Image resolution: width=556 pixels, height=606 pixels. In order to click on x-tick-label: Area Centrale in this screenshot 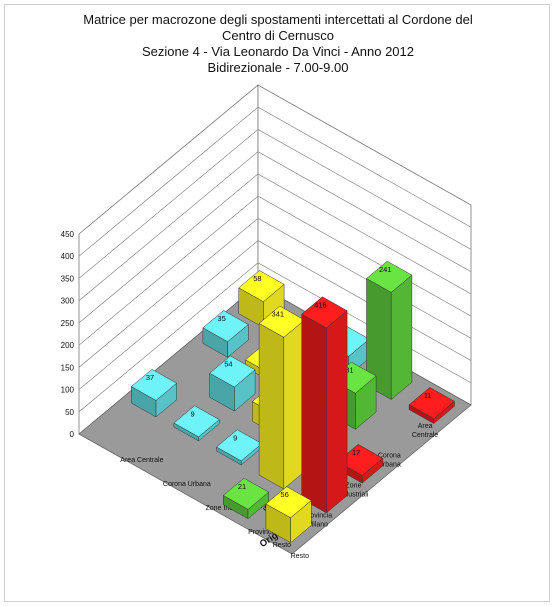, I will do `click(425, 431)`.